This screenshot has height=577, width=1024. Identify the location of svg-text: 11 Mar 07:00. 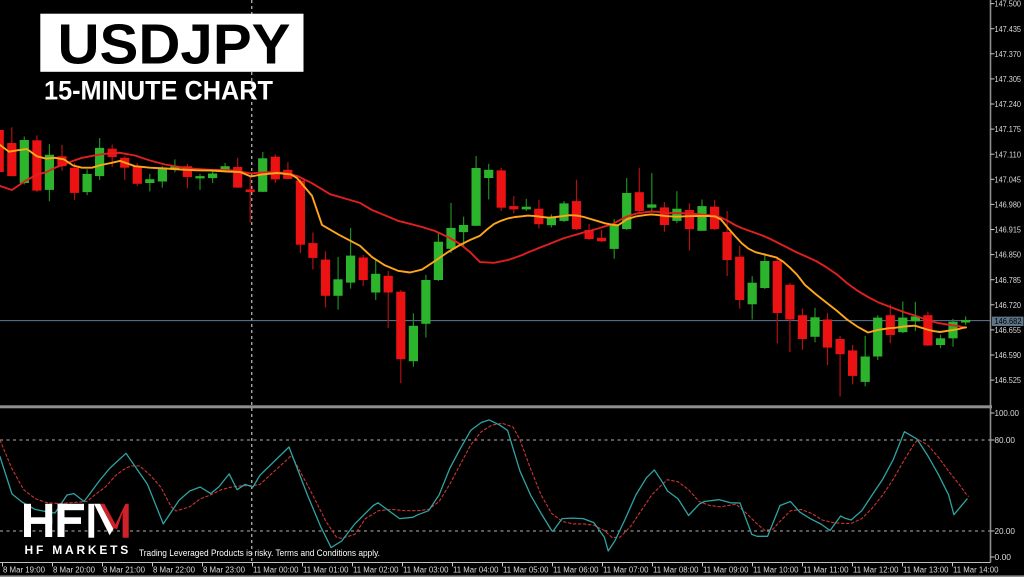
(626, 569).